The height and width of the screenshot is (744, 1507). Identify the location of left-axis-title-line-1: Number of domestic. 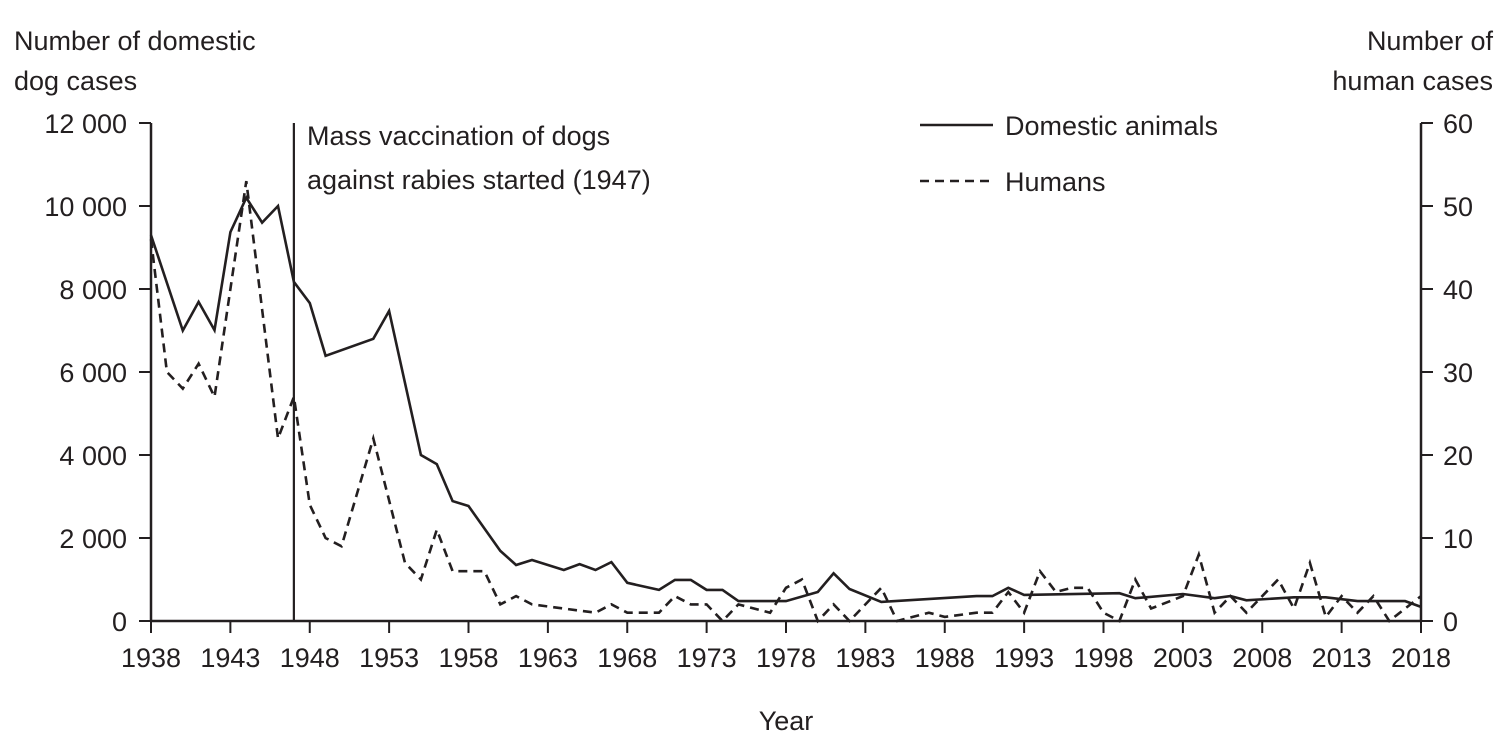
(135, 41).